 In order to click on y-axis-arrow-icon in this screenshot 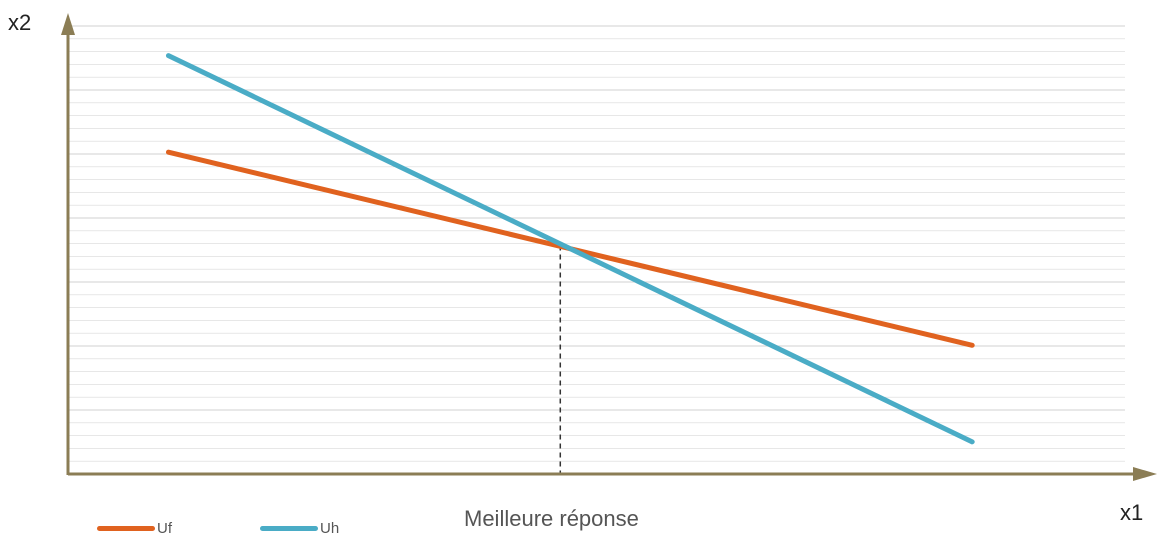, I will do `click(68, 24)`.